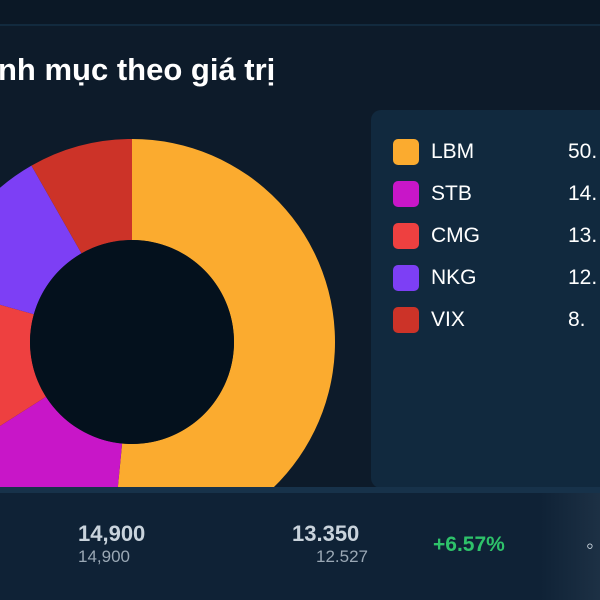 The width and height of the screenshot is (600, 600). I want to click on market-price-sub: 14,900, so click(104, 556).